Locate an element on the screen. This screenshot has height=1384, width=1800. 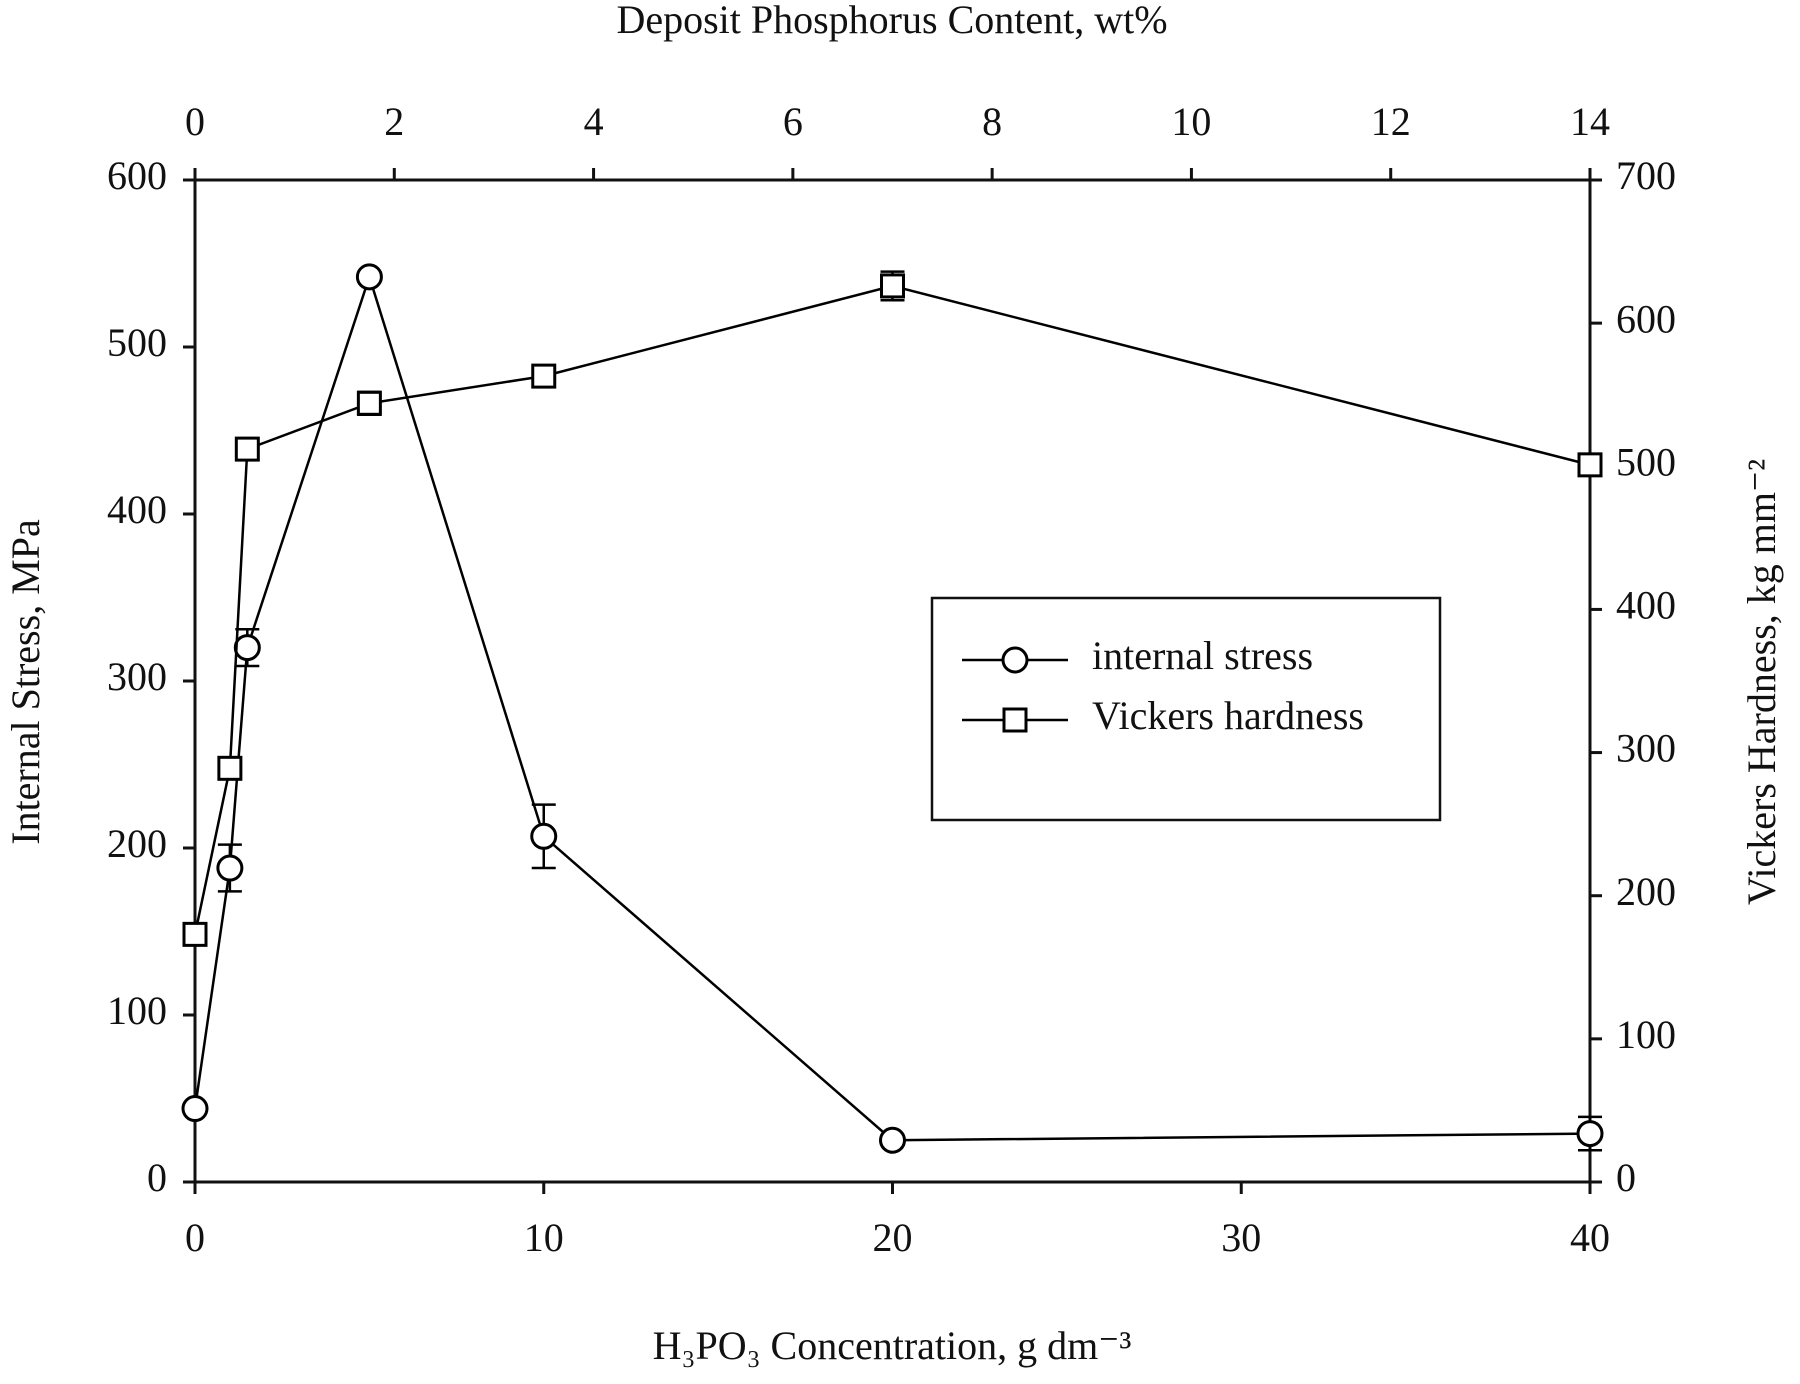
y-tick-label: 500 is located at coordinates (137, 342).